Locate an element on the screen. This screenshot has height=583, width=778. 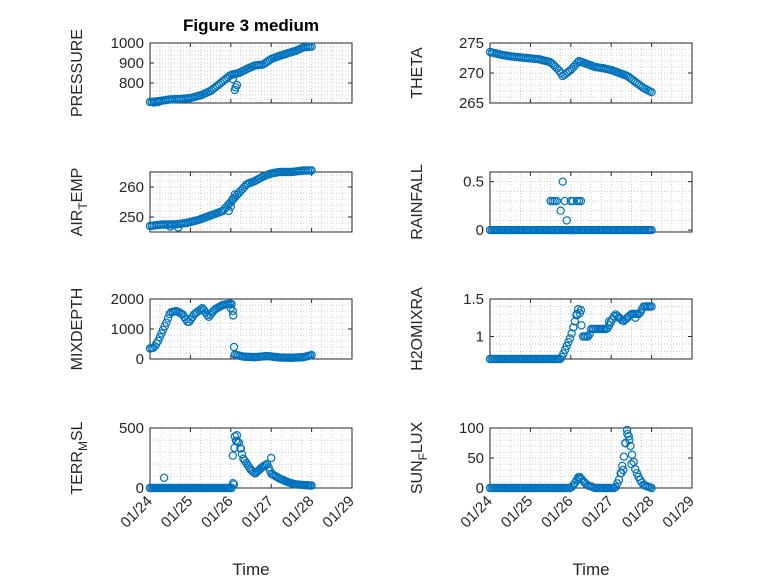
y-tick-label: 1 is located at coordinates (480, 337).